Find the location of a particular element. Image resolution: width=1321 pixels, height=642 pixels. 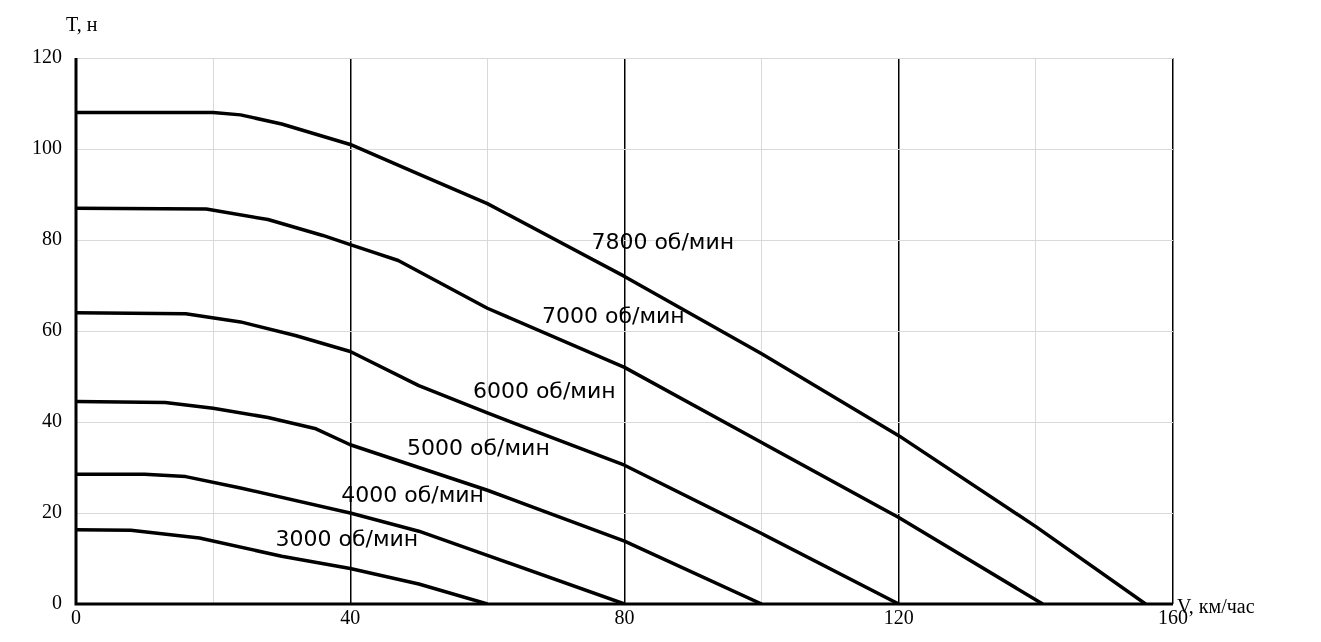

y-tick-label: 40 is located at coordinates (52, 420).